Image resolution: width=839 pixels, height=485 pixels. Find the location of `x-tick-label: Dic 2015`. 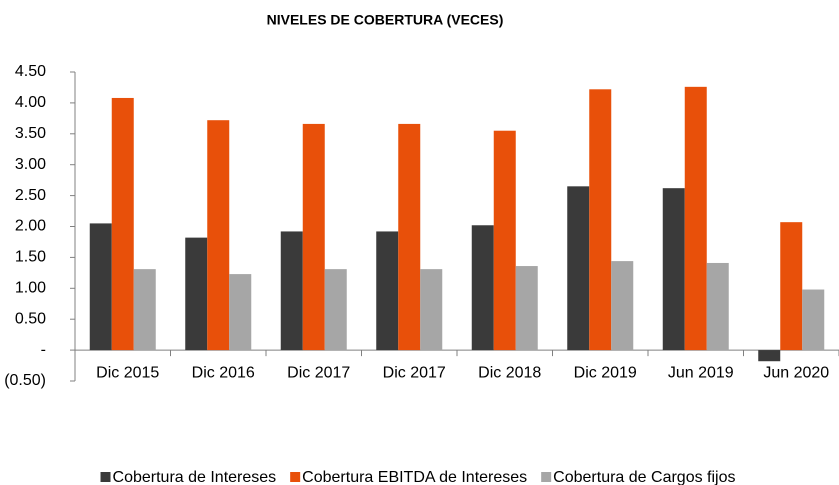

x-tick-label: Dic 2015 is located at coordinates (127, 372).